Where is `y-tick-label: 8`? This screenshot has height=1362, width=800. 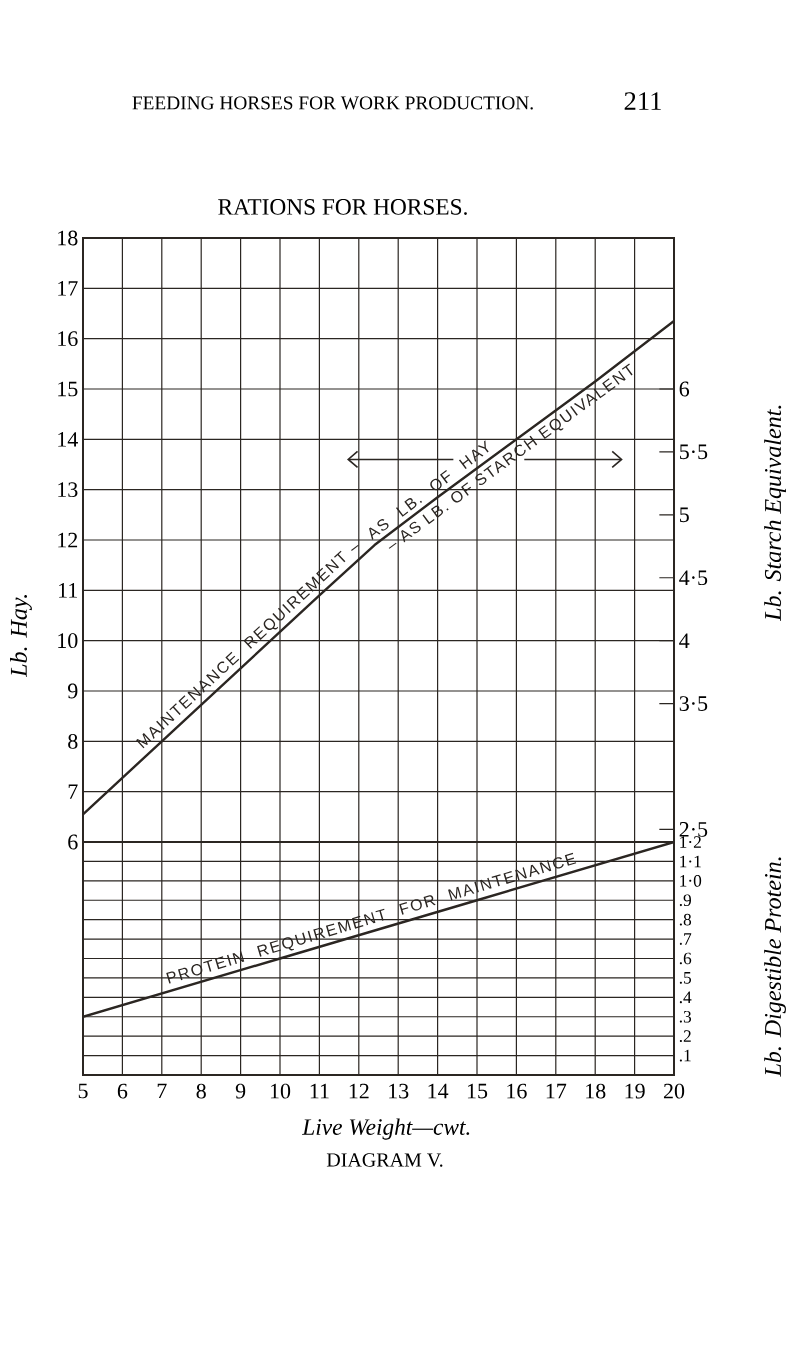 y-tick-label: 8 is located at coordinates (73, 741).